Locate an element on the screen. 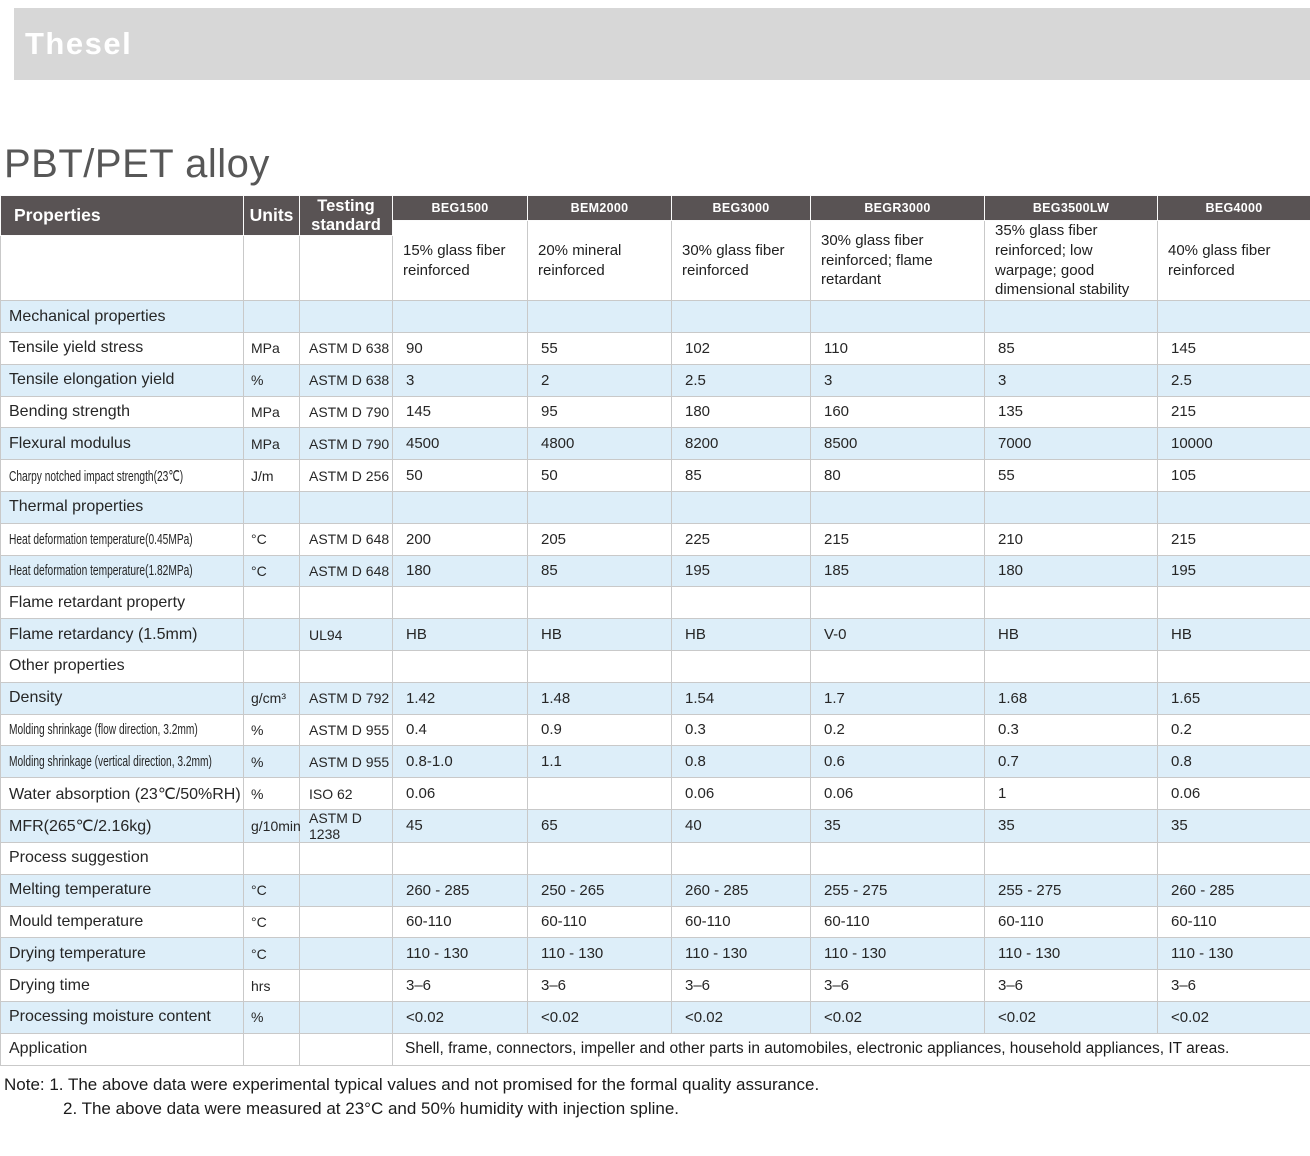  value-cell: 80 is located at coordinates (898, 476).